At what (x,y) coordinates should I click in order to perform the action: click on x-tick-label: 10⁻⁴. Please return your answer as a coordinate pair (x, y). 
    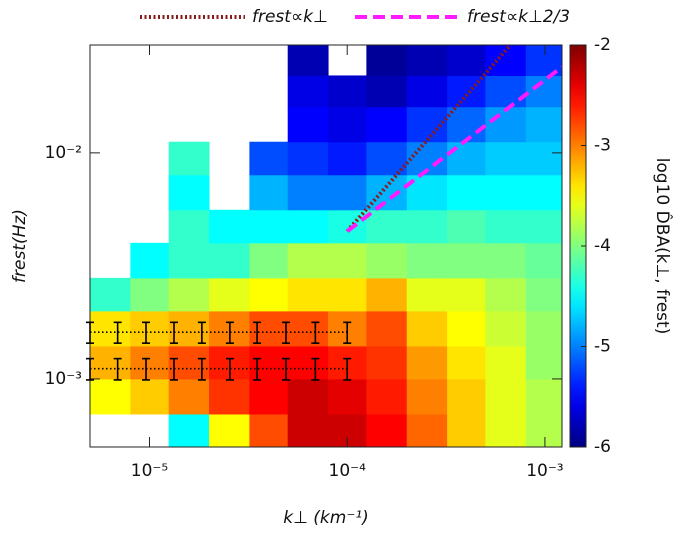
    Looking at the image, I should click on (348, 471).